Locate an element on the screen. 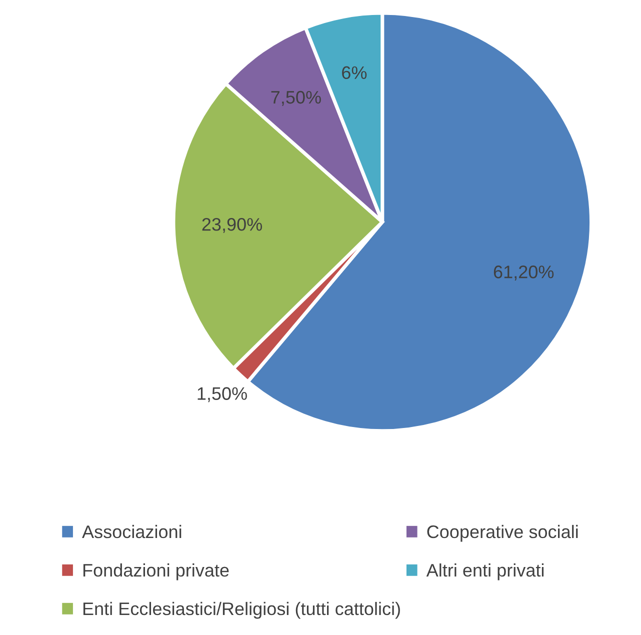 The height and width of the screenshot is (635, 641). legend-label: Fondazioni private is located at coordinates (156, 571).